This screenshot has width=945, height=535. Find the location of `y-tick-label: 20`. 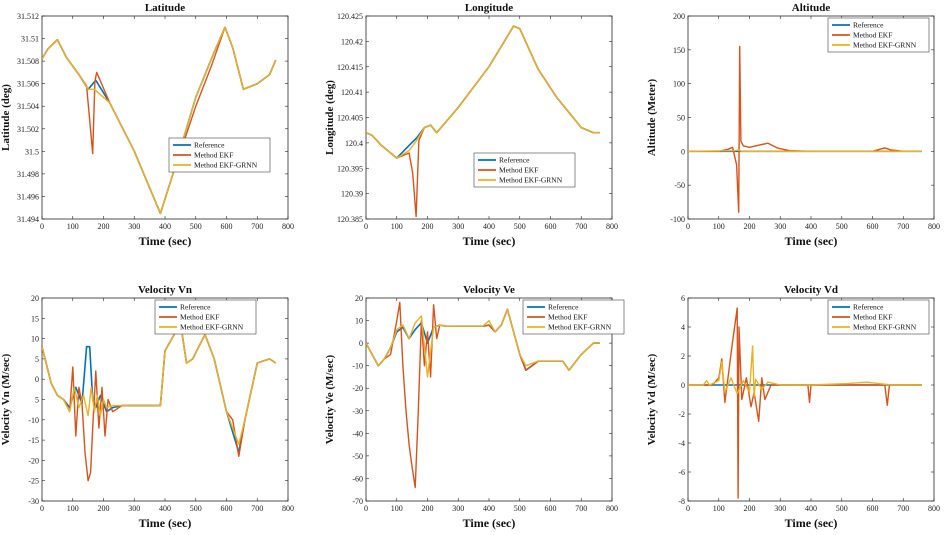

y-tick-label: 20 is located at coordinates (35, 298).